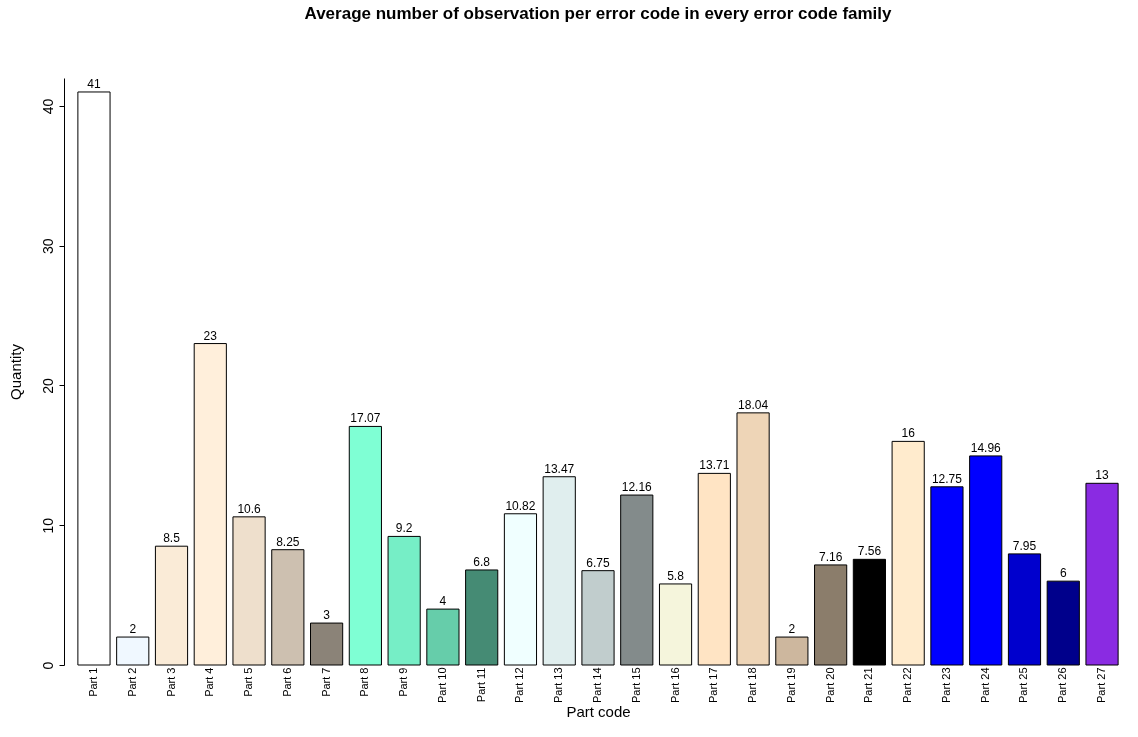 This screenshot has width=1138, height=737. Describe the element at coordinates (752, 685) in the screenshot. I see `x-tick-label: Part 18` at that location.